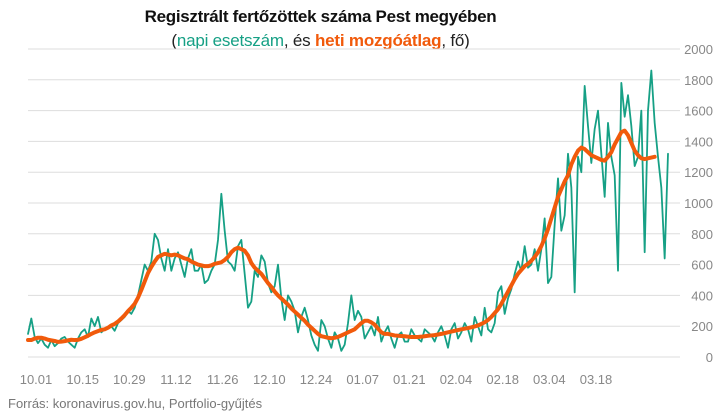 Image resolution: width=721 pixels, height=420 pixels. What do you see at coordinates (702, 295) in the screenshot?
I see `y-tick-label-400: 400` at bounding box center [702, 295].